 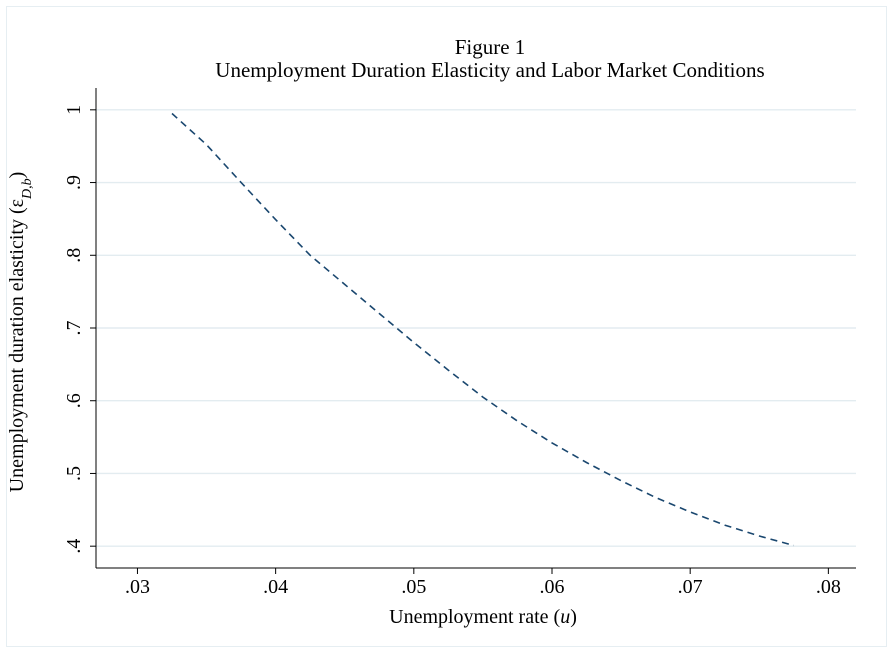 What do you see at coordinates (27, 189) in the screenshot?
I see `y-axis-label-subscript: D,b` at bounding box center [27, 189].